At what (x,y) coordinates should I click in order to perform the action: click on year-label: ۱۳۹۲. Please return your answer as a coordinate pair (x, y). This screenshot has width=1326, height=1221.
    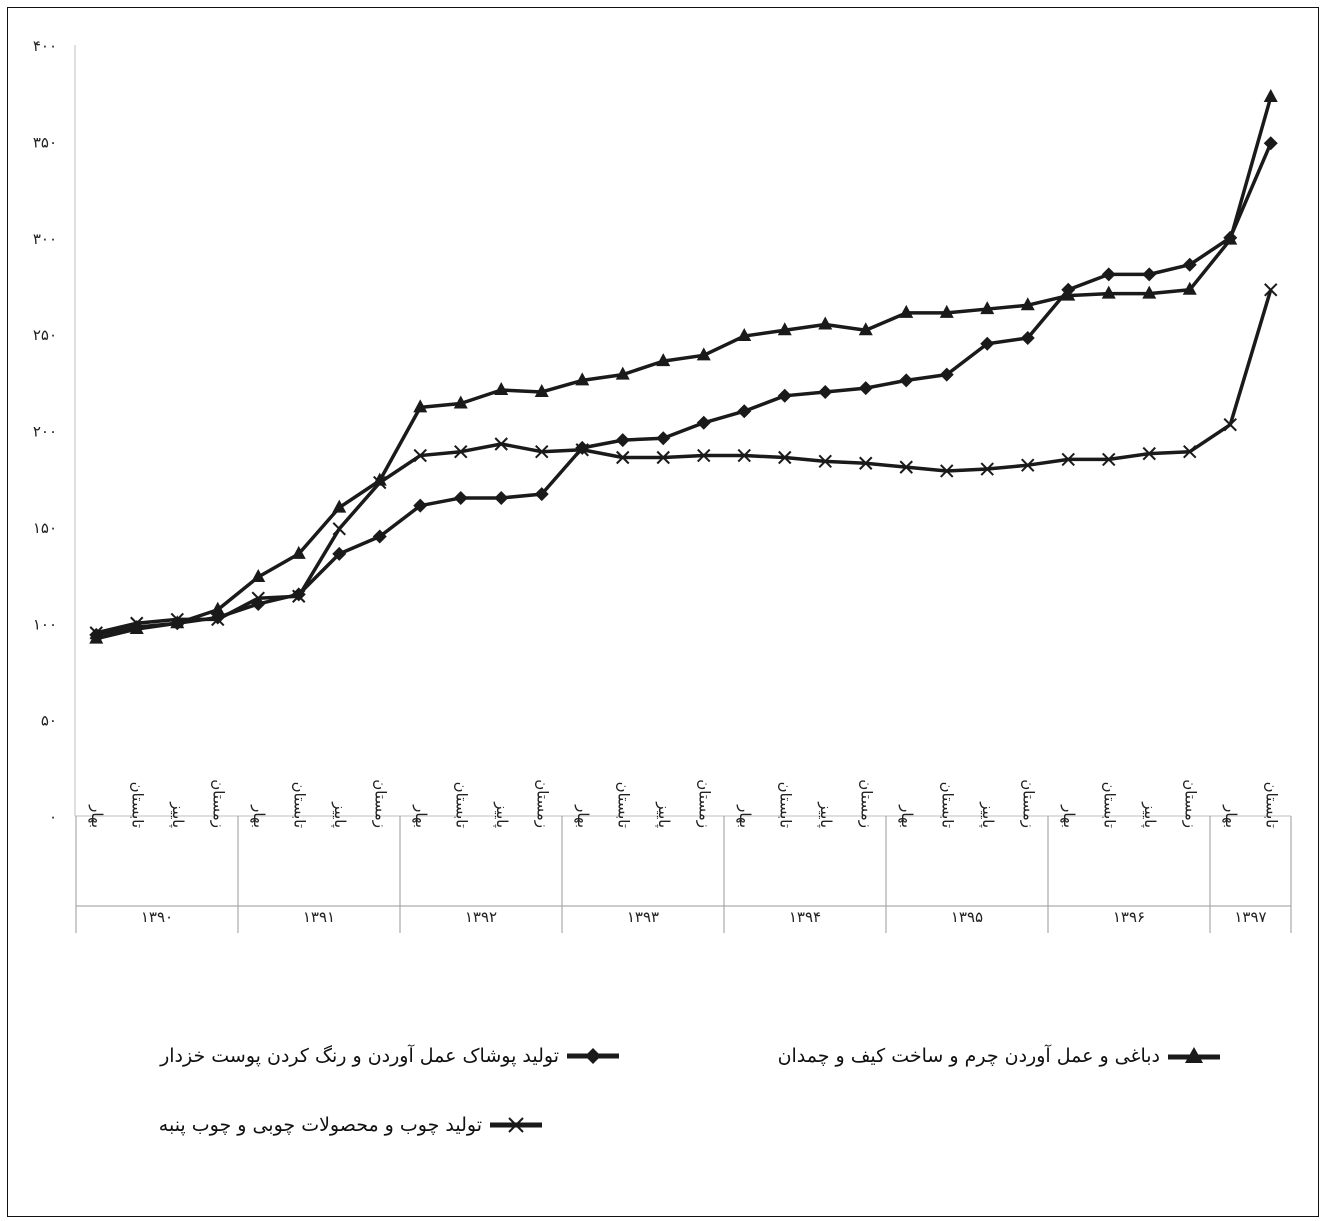
    Looking at the image, I should click on (481, 917).